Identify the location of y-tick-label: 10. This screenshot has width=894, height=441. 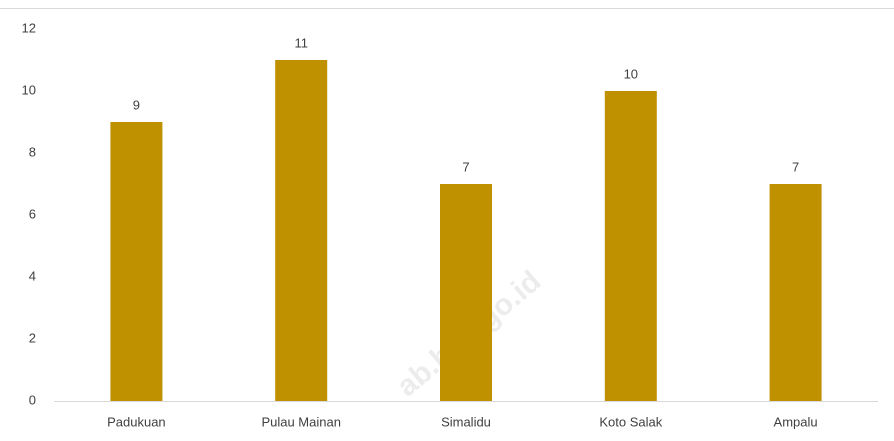
(29, 89).